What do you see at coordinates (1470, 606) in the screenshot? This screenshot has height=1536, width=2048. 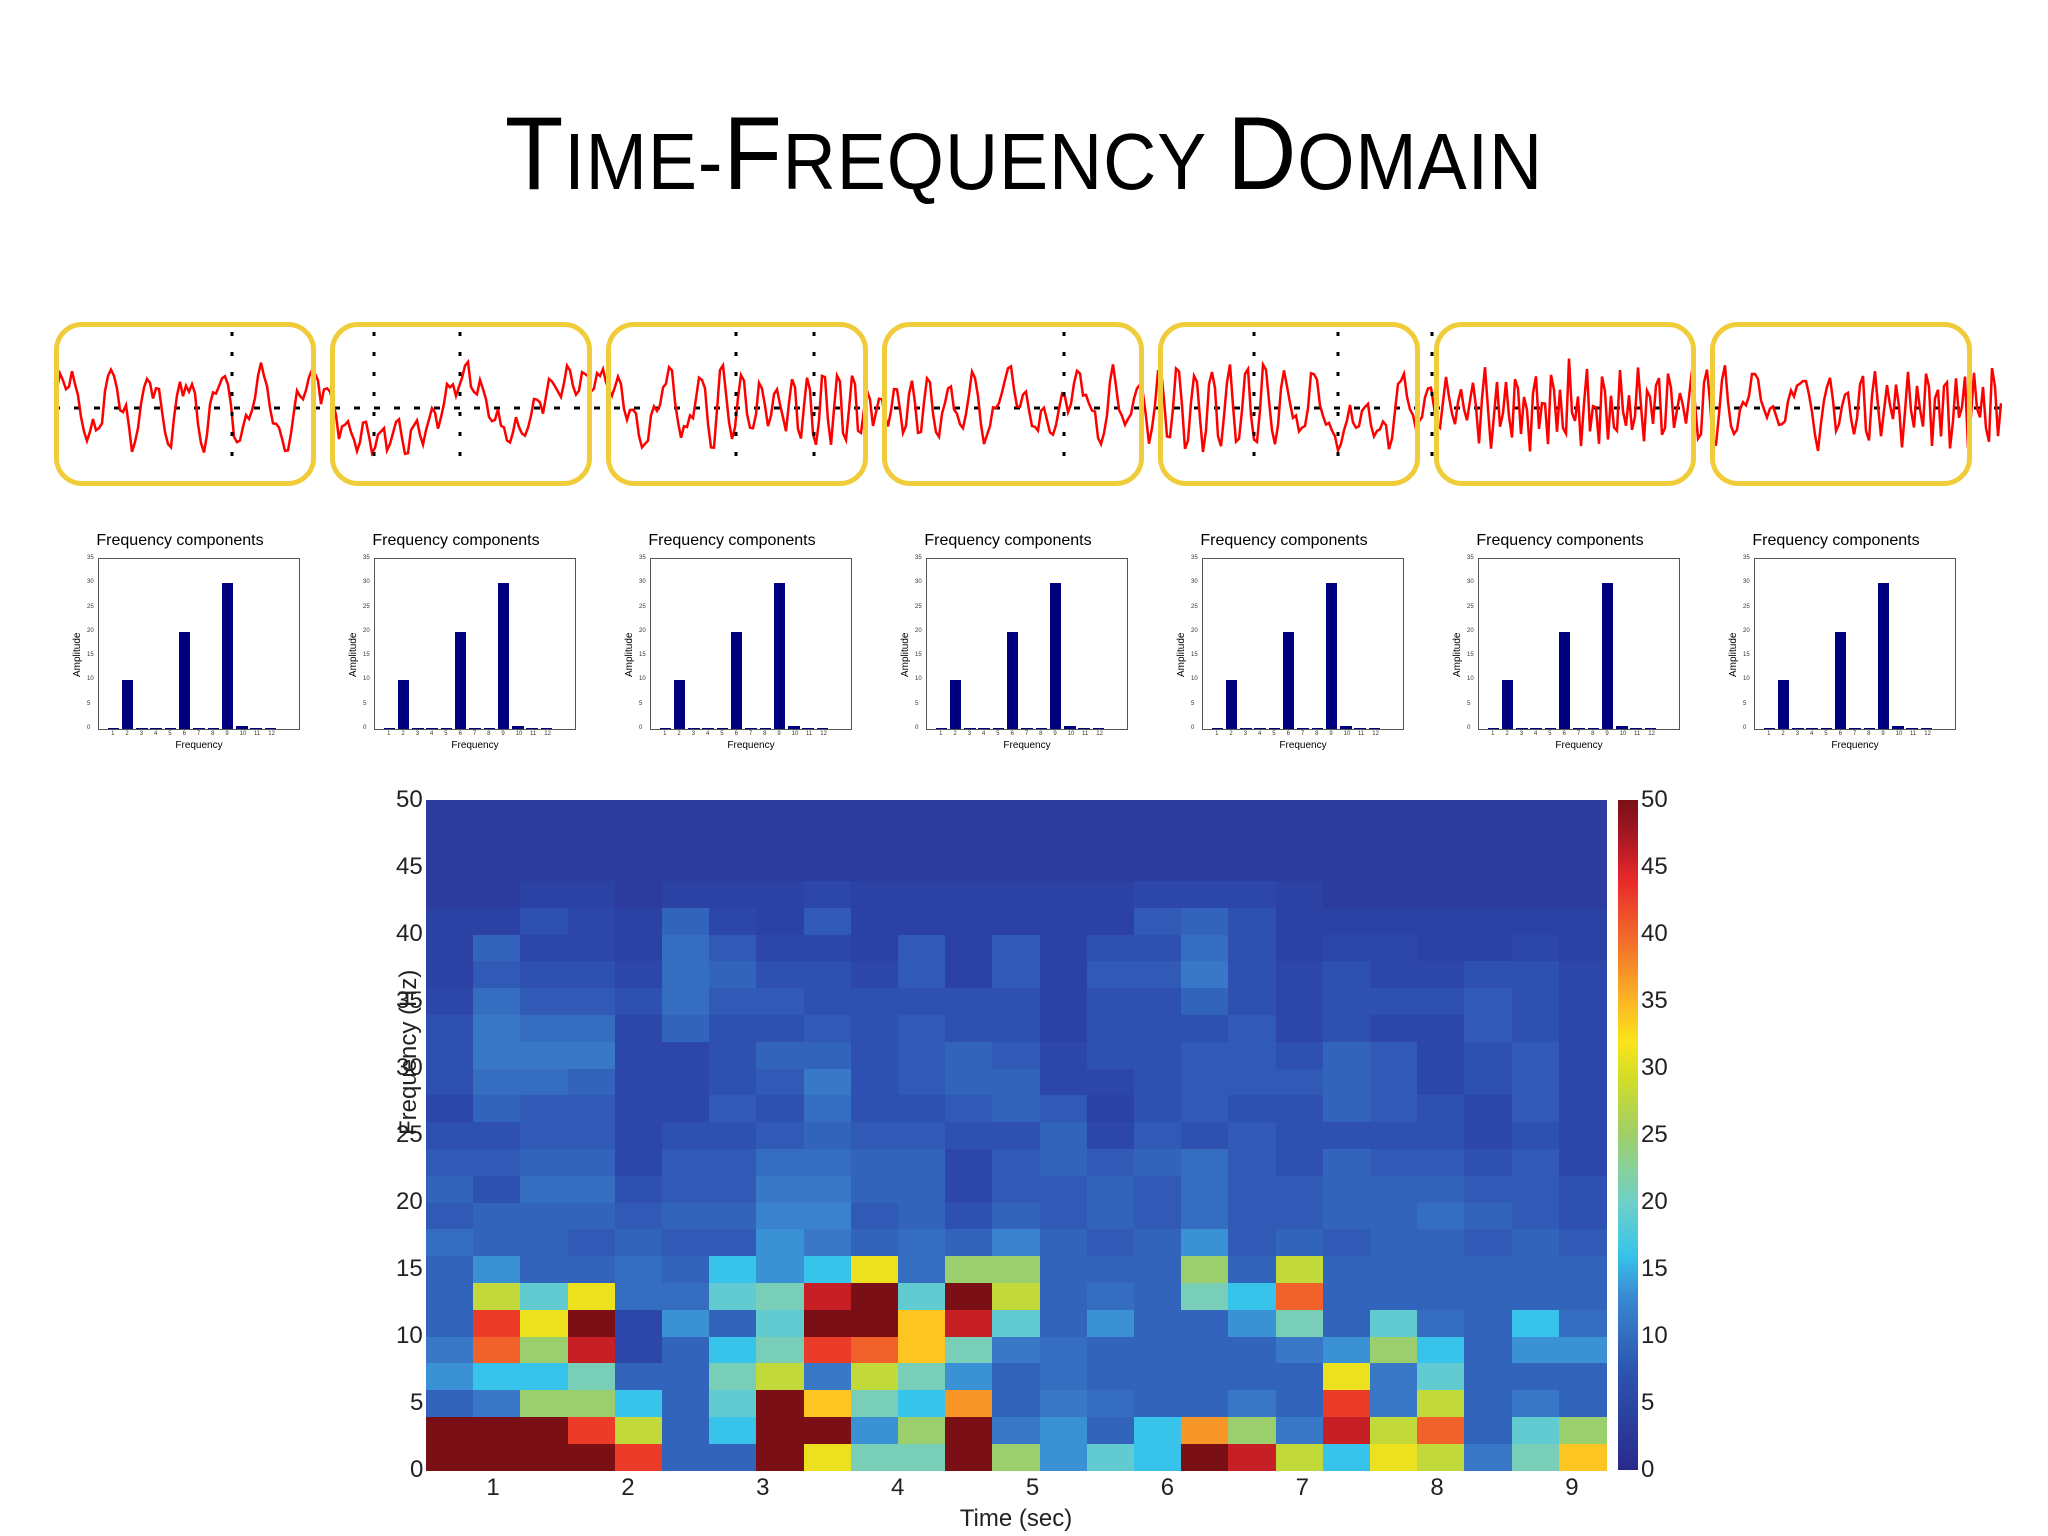 I see `y-tick-label: 25` at bounding box center [1470, 606].